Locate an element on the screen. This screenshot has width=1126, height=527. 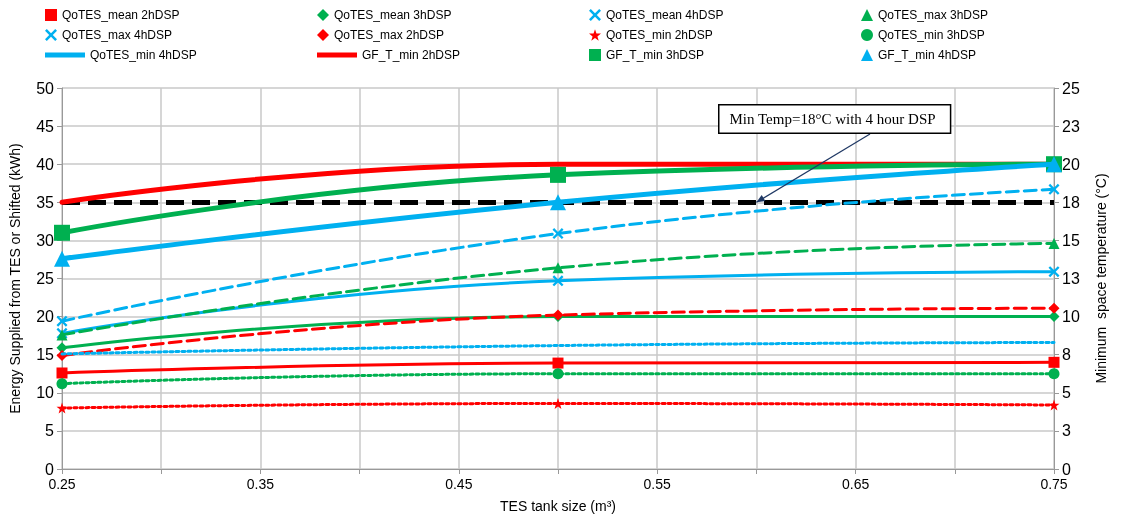
y2-tick-label: 8 is located at coordinates (1066, 355).